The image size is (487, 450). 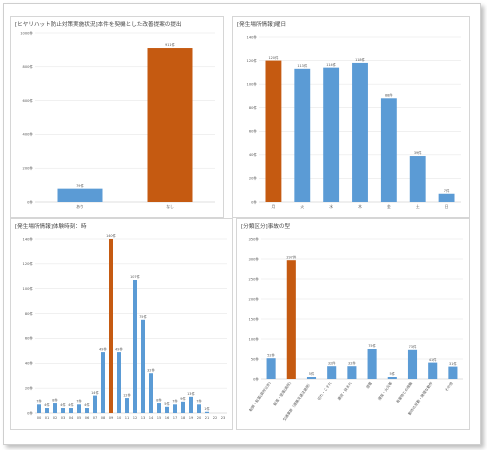 What do you see at coordinates (135, 418) in the screenshot?
I see `x-tick-label: 12` at bounding box center [135, 418].